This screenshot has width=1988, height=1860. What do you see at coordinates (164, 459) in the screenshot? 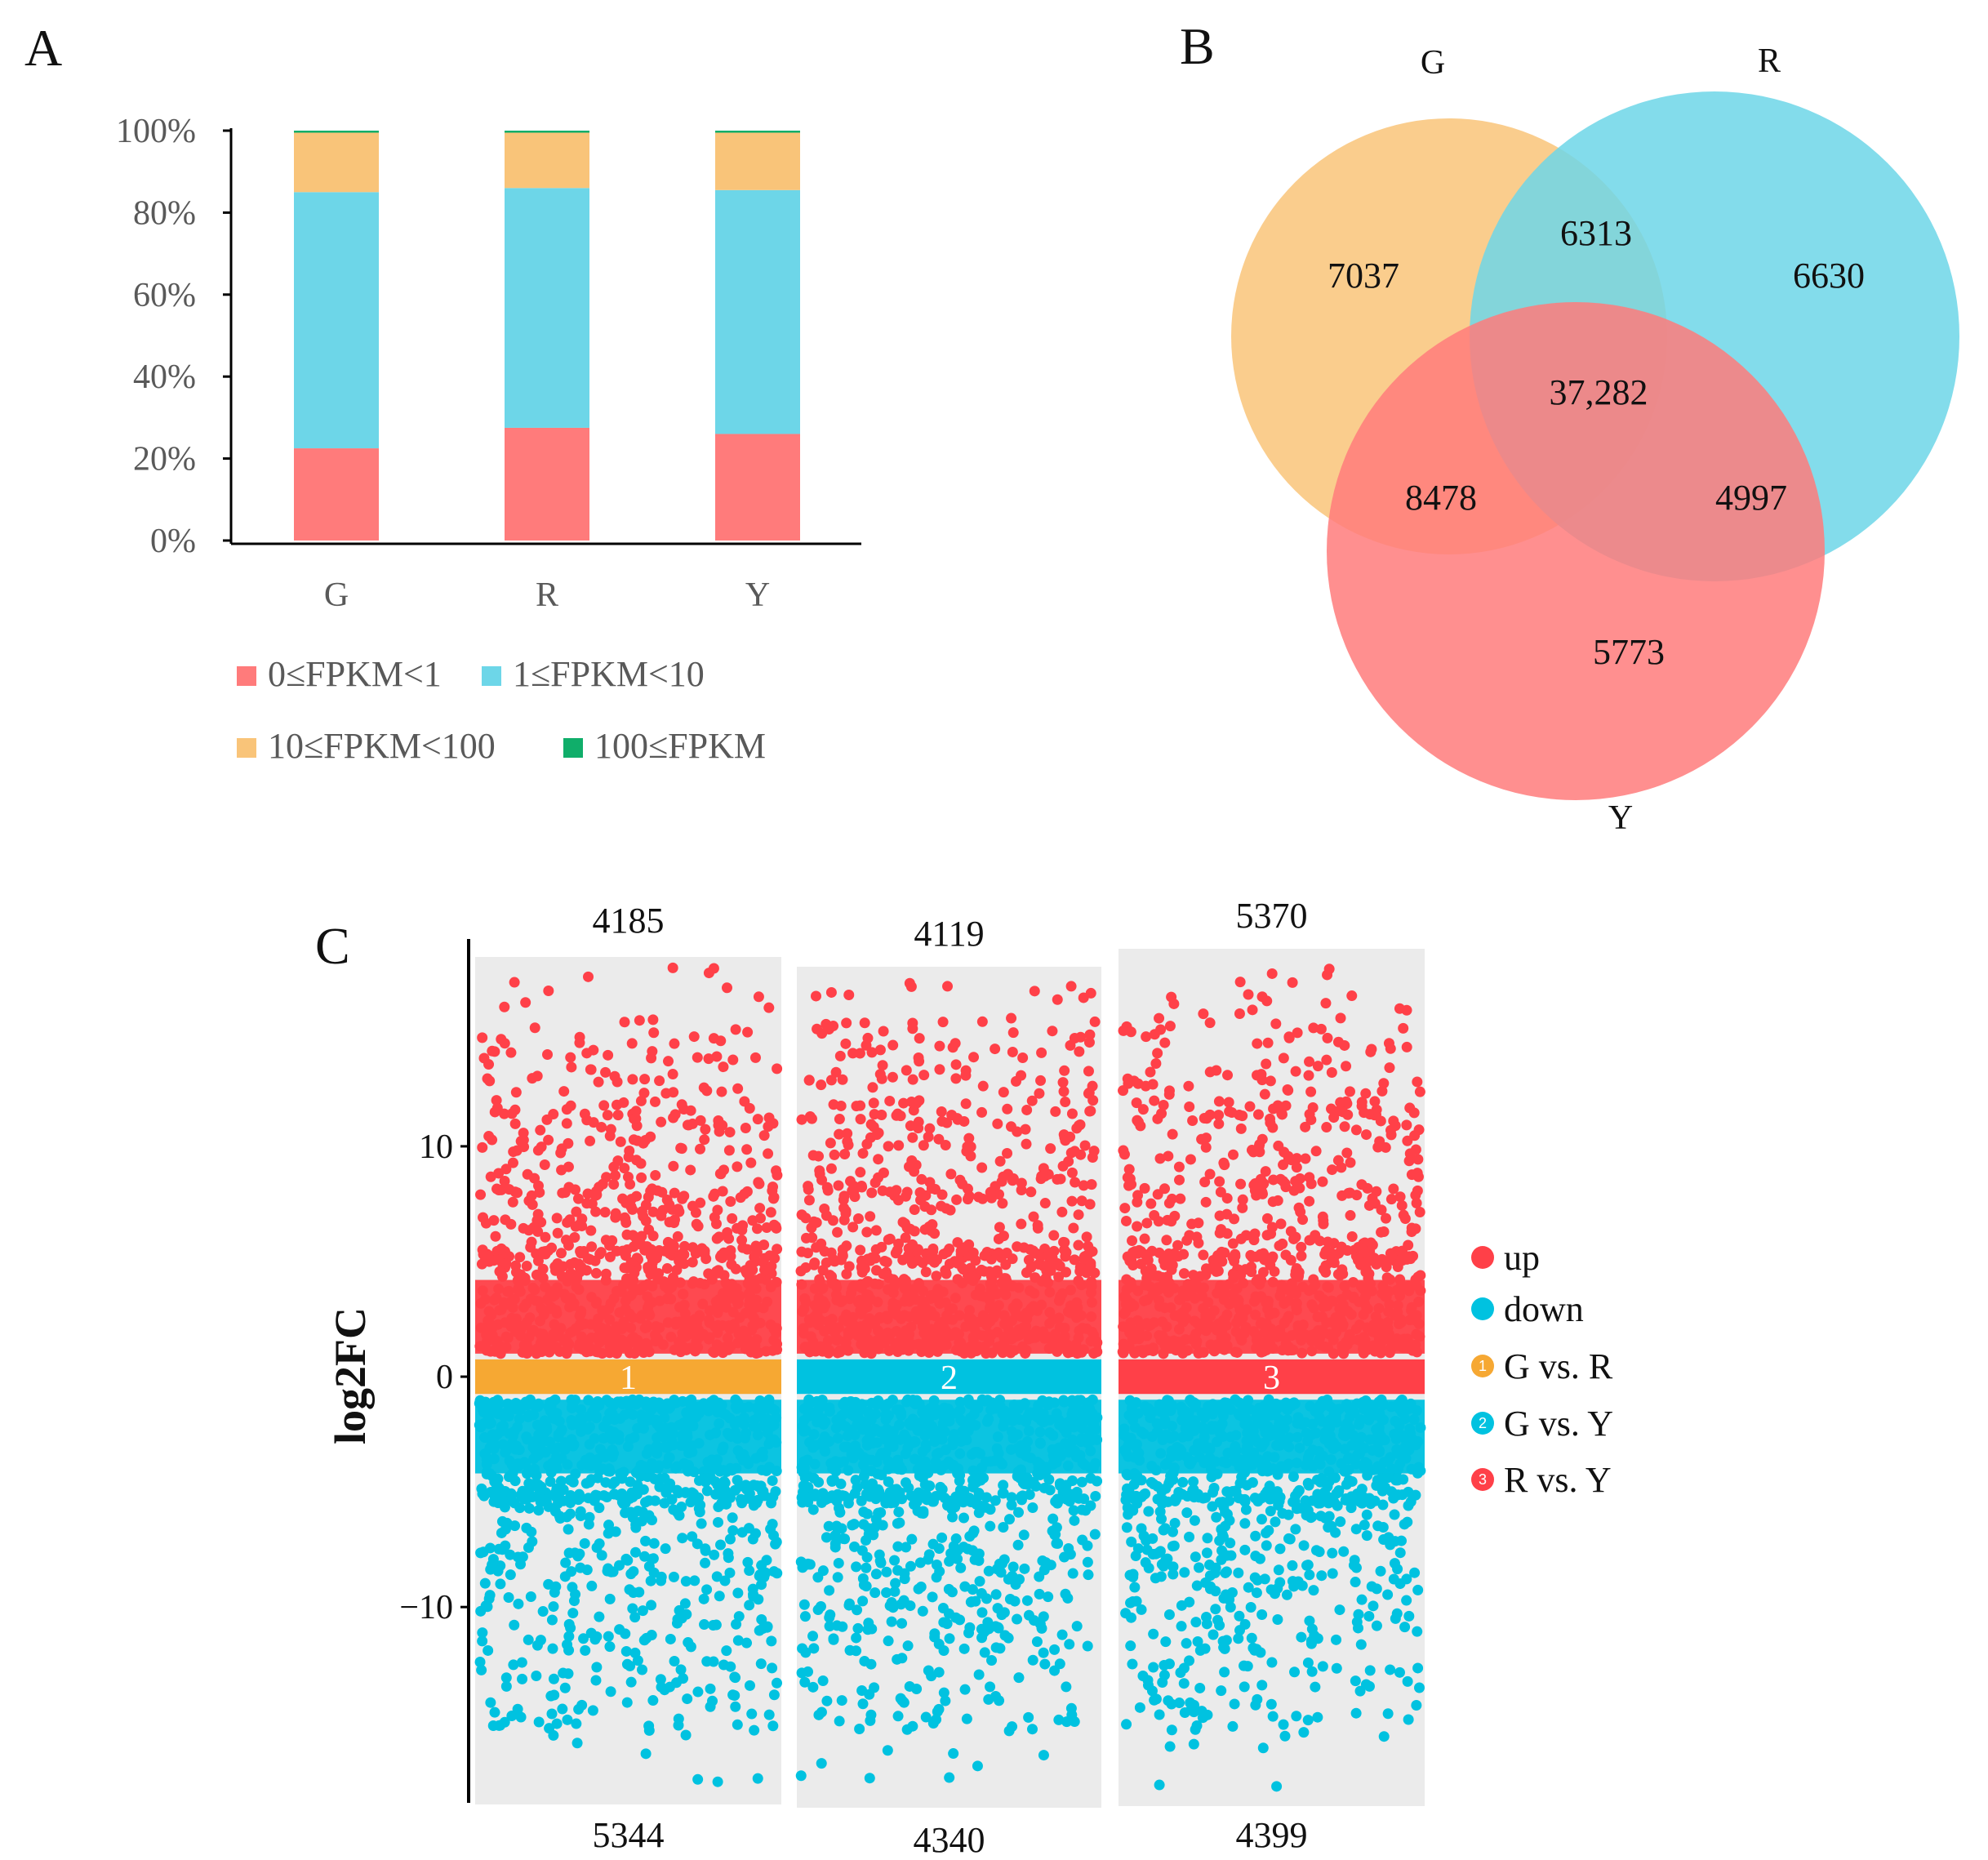
I see `y-tick-label: 20%` at bounding box center [164, 459].